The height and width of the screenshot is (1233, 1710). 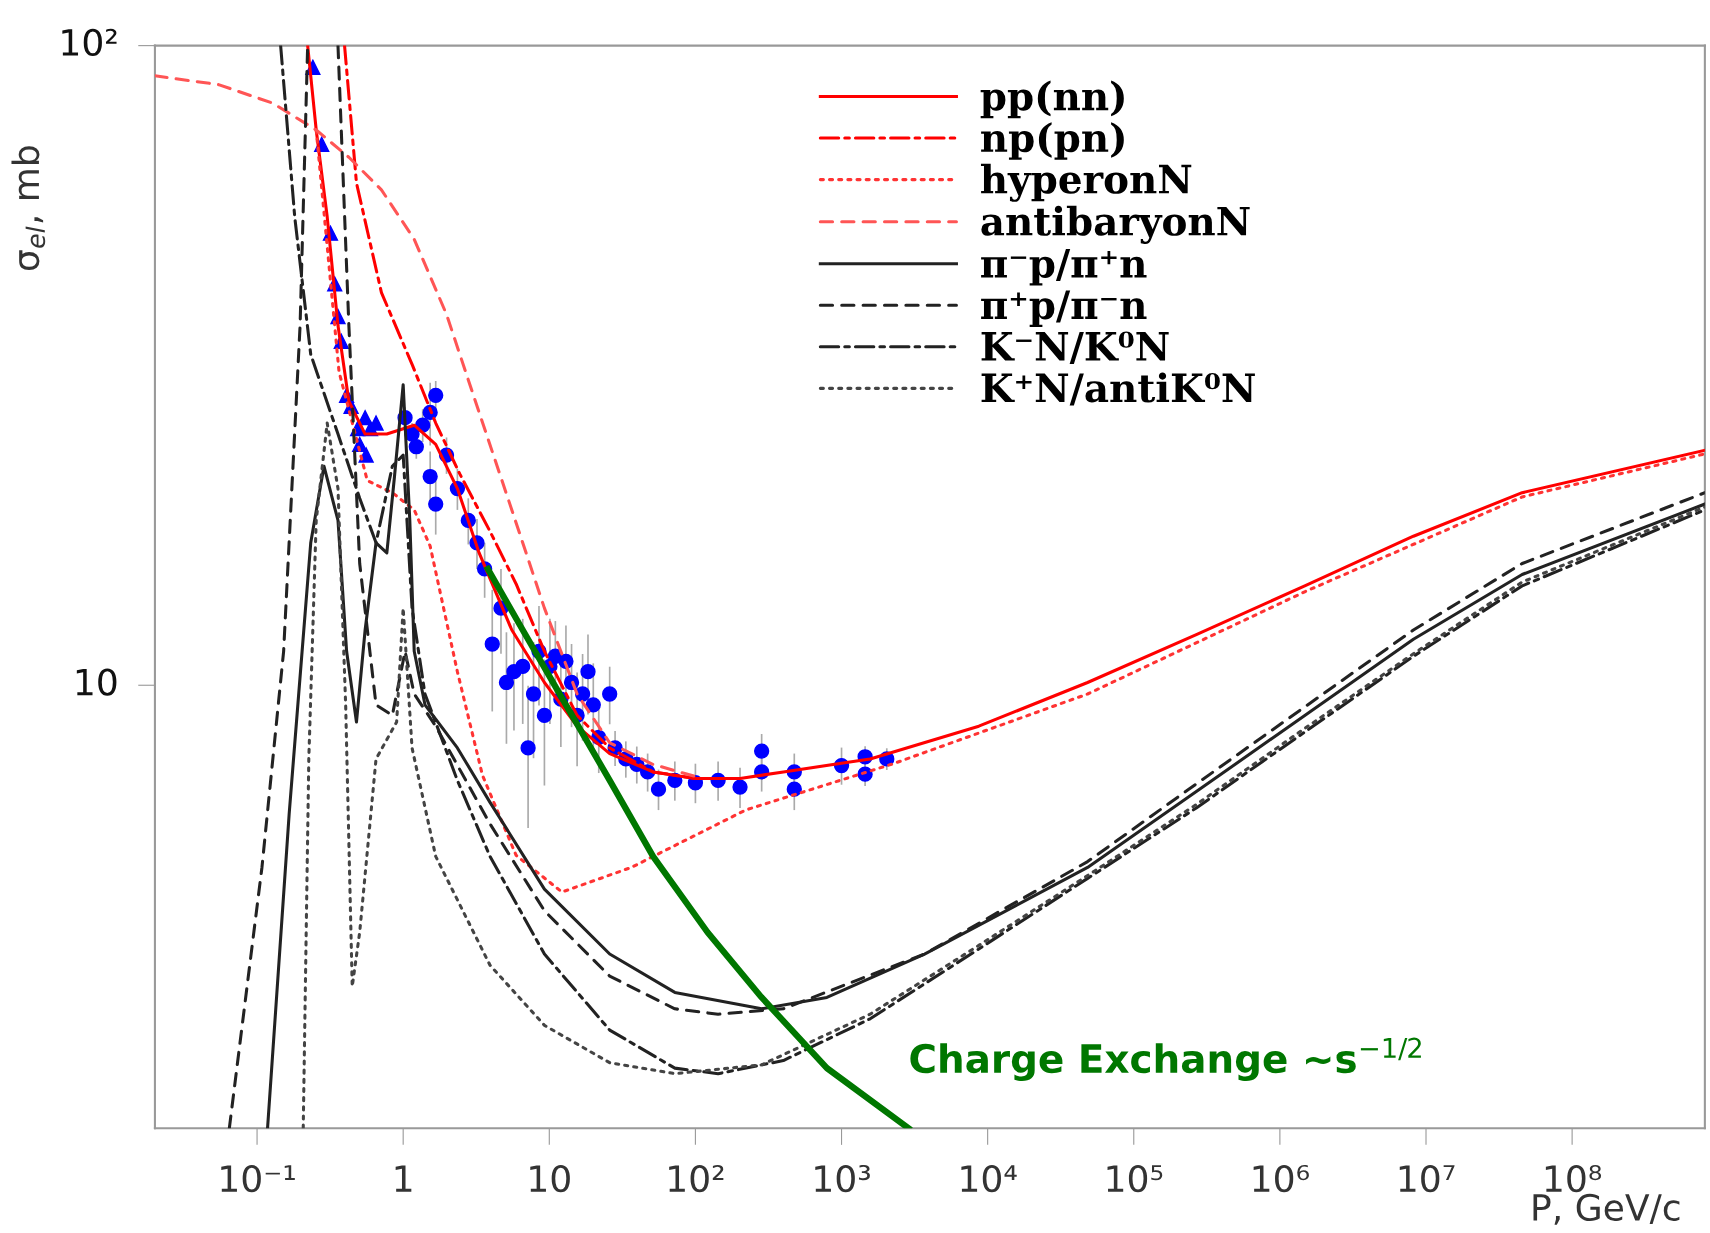 What do you see at coordinates (1118, 389) in the screenshot?
I see `legend-label: K⁺N/antiK⁰N` at bounding box center [1118, 389].